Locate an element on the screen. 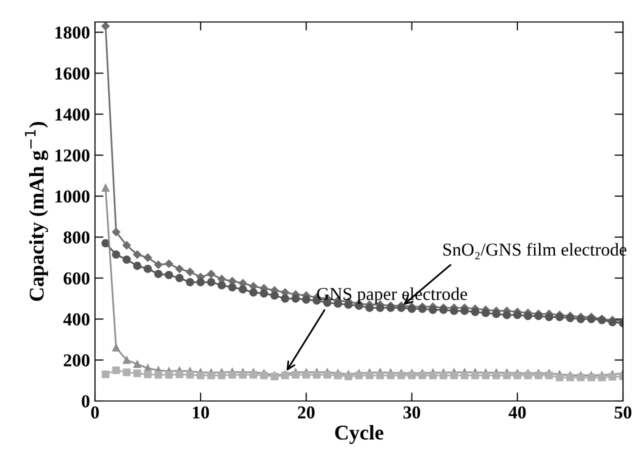 The width and height of the screenshot is (633, 455). y-axis-title: Capacity (mAh g$^{−1}$) is located at coordinates (36, 211).